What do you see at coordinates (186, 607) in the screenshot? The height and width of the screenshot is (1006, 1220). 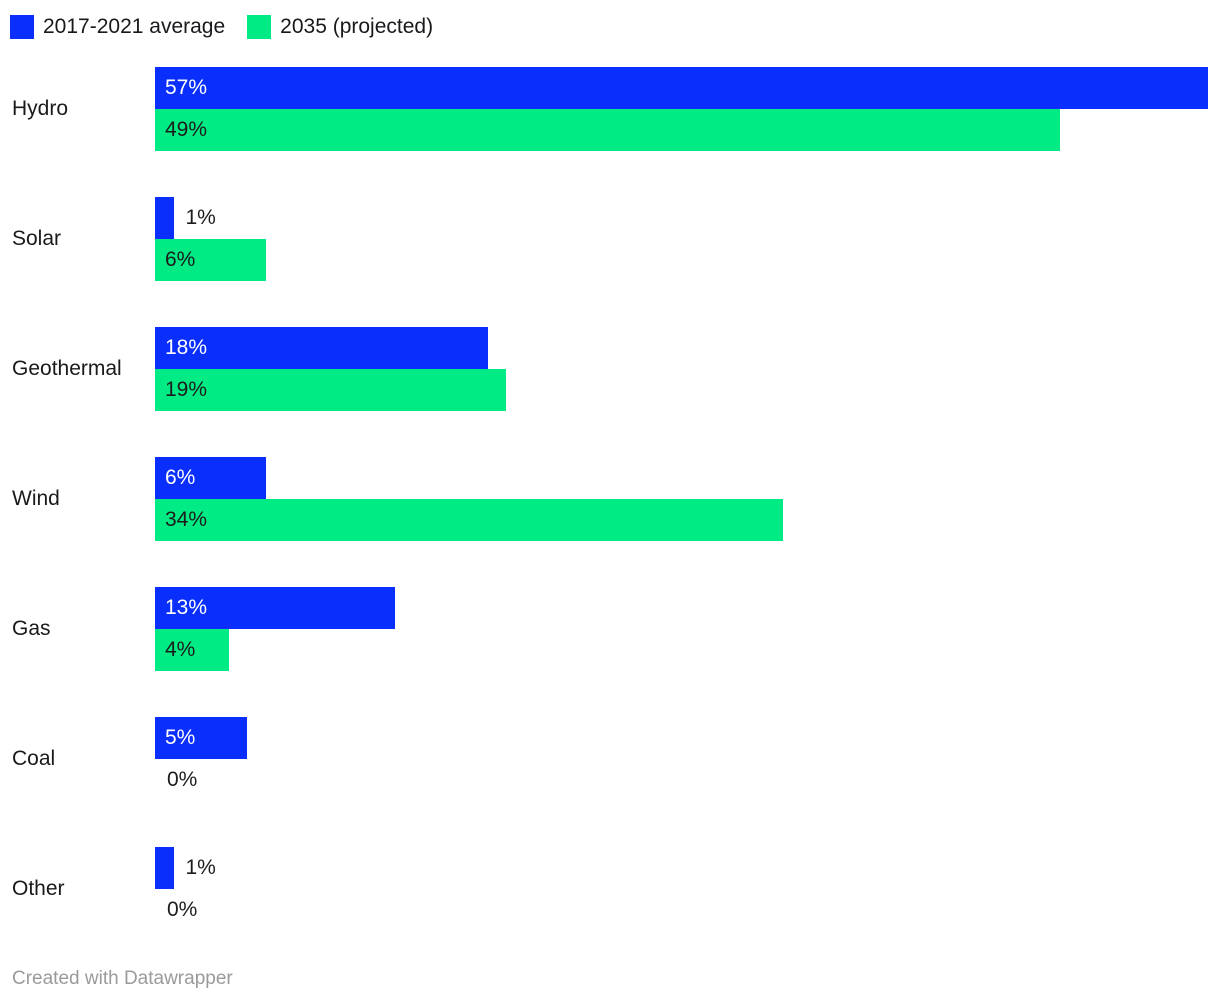 I see `bar-value-label: 13%` at bounding box center [186, 607].